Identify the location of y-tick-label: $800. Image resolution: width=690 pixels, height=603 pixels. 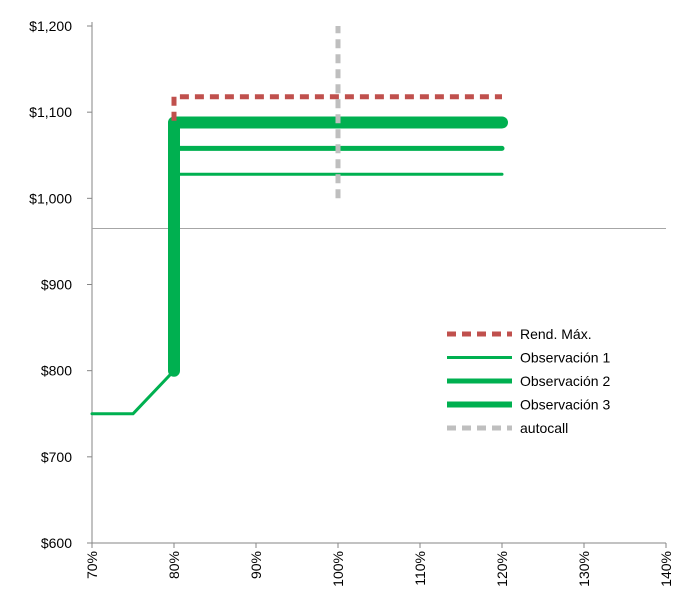
(56, 371).